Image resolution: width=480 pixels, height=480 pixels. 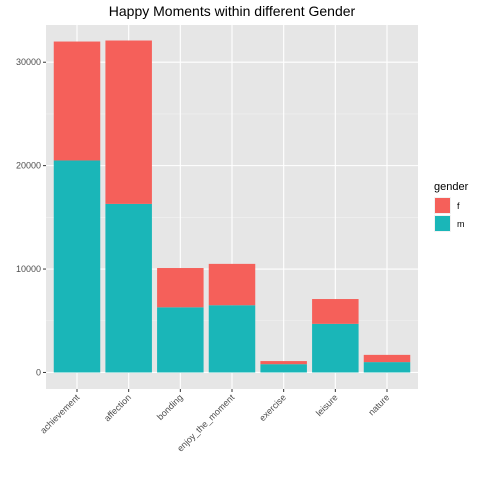 What do you see at coordinates (442, 205) in the screenshot?
I see `legend-swatch-f` at bounding box center [442, 205].